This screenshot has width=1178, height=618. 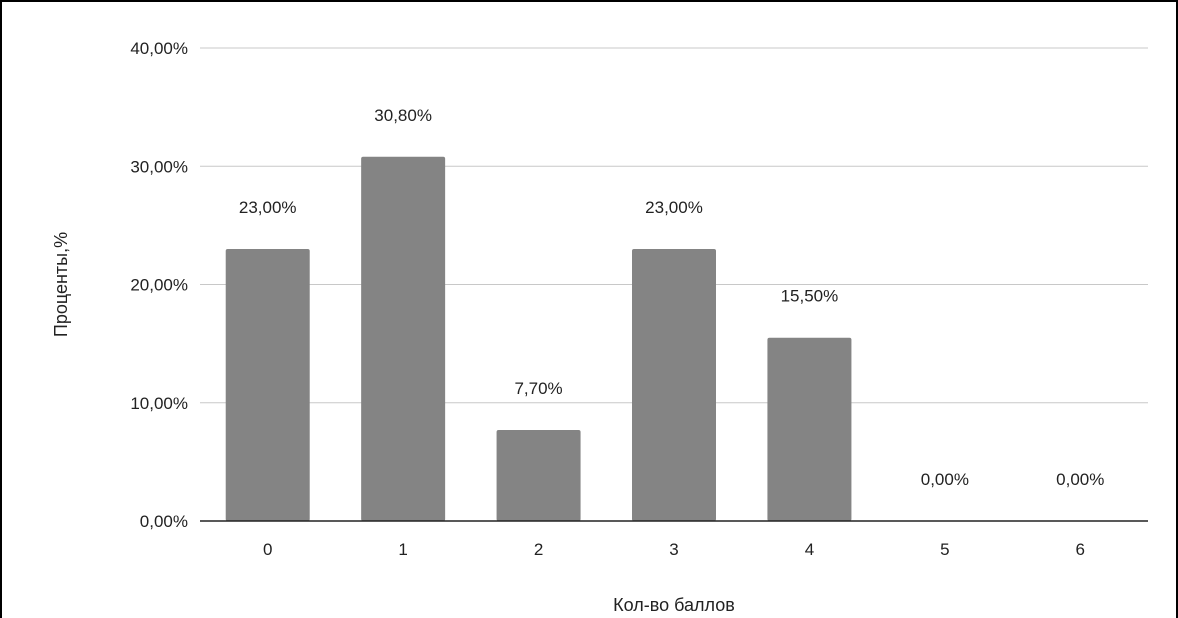 I want to click on y-tick-label: 20,00%, so click(x=159, y=285).